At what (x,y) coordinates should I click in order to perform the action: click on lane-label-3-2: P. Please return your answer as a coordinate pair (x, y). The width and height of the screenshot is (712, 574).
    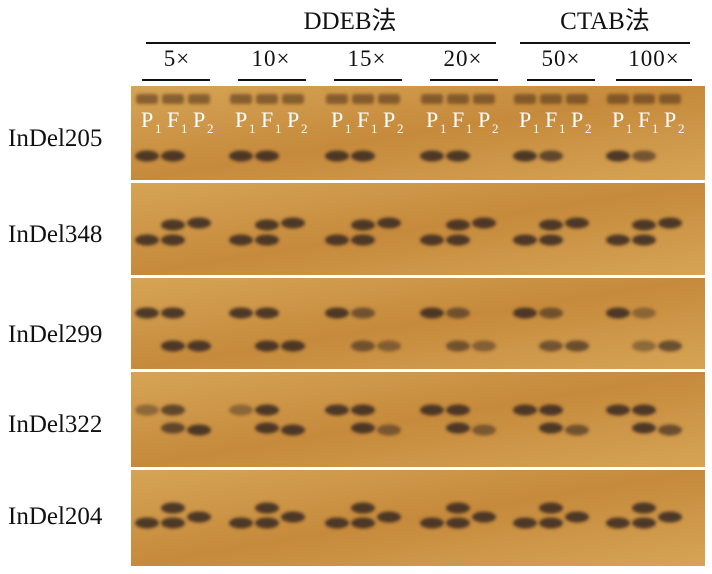
    Looking at the image, I should click on (484, 119).